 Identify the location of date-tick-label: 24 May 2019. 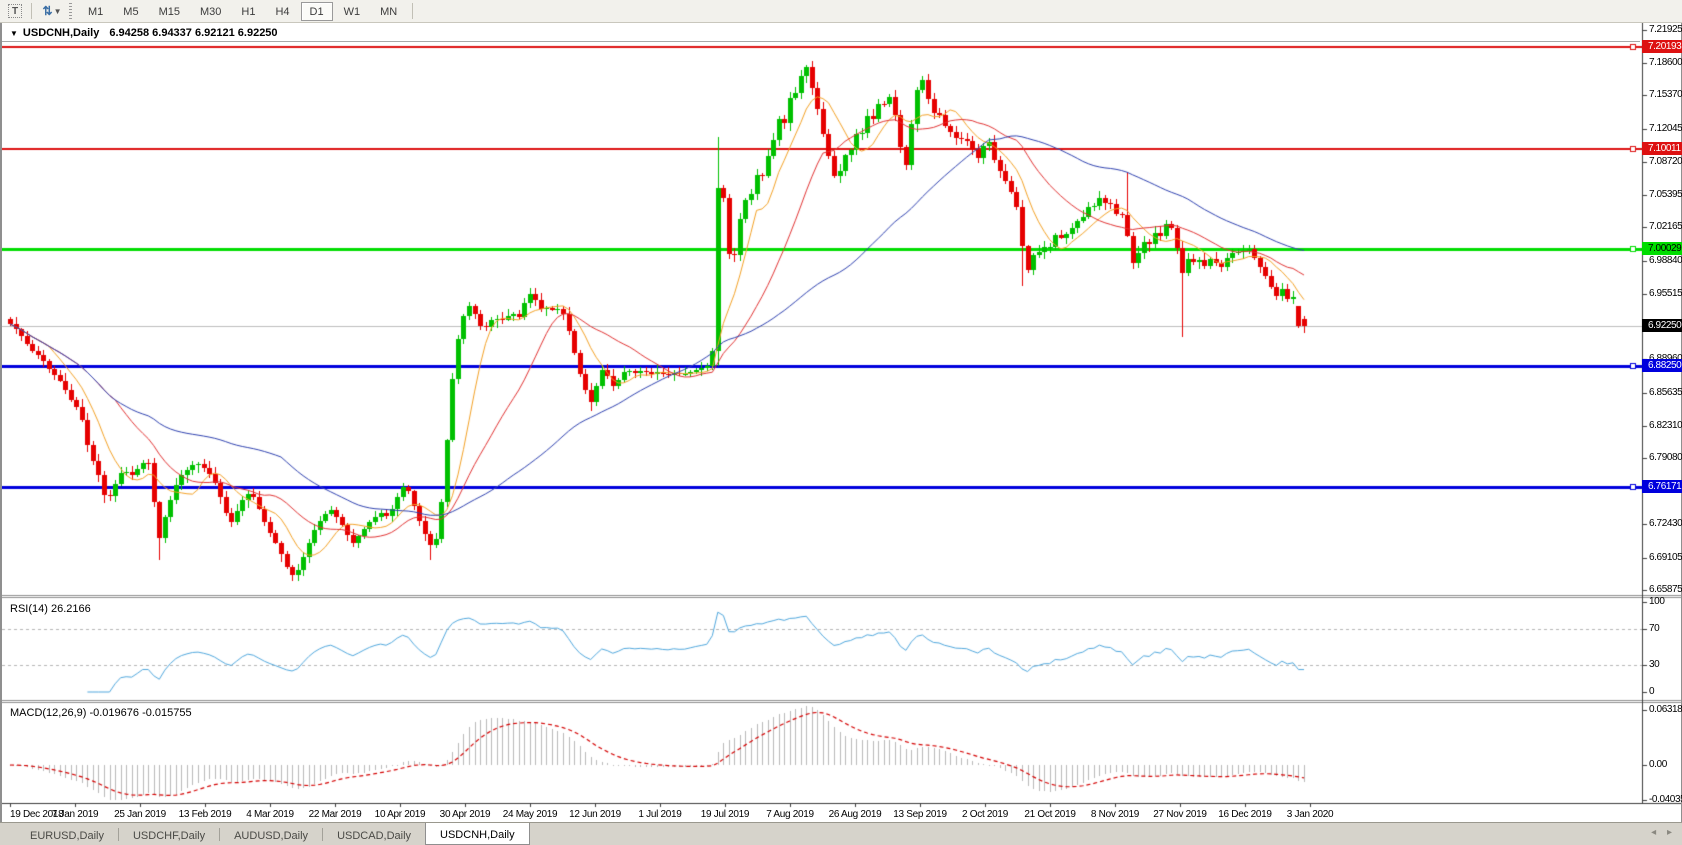
(530, 814).